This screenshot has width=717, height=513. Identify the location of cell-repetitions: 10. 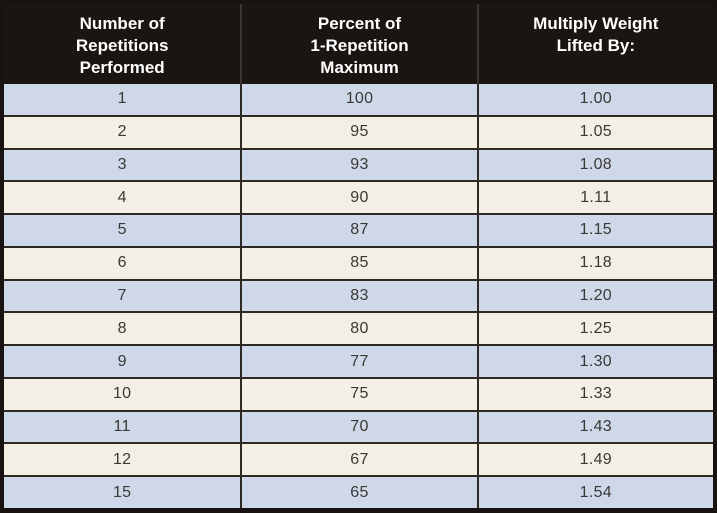
(122, 394).